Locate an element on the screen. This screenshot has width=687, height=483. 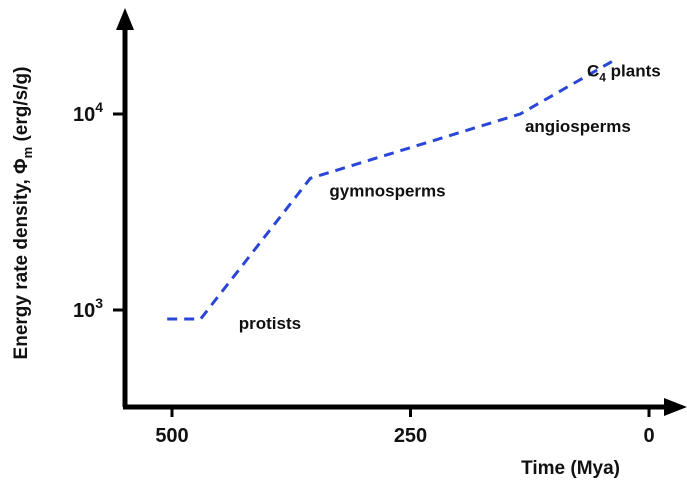
y-tick-label: 10⁴ is located at coordinates (88, 112).